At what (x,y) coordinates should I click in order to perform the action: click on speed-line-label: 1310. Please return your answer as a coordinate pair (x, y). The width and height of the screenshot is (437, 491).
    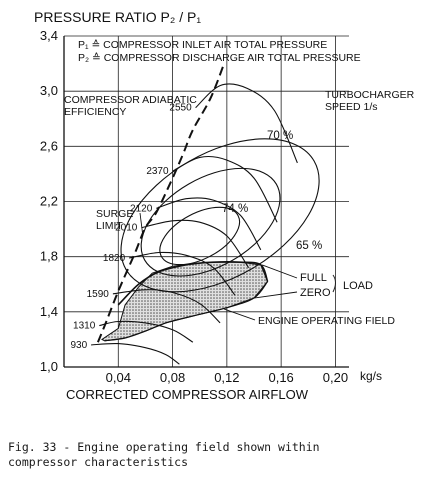
    Looking at the image, I should click on (84, 326).